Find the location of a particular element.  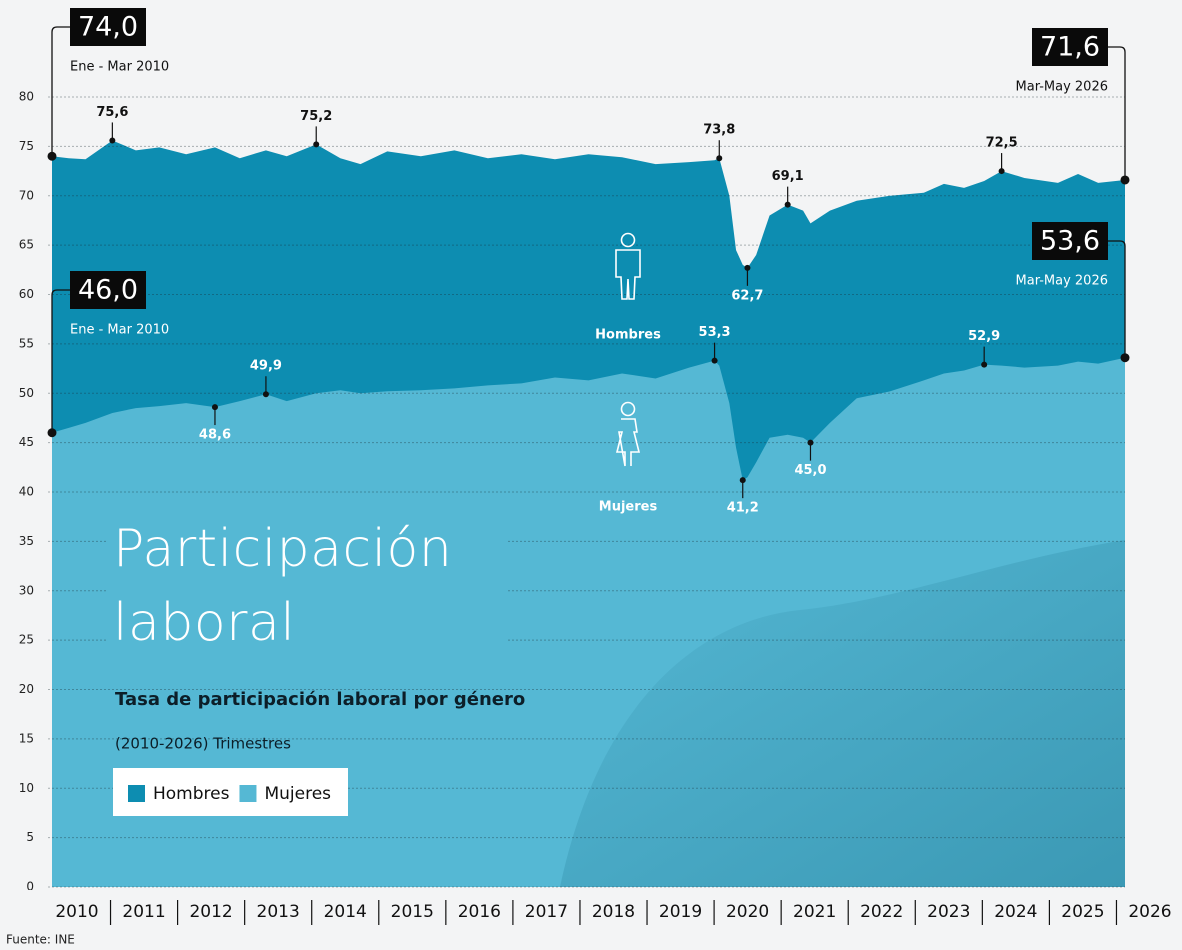

value-label: 45,0 is located at coordinates (810, 470).